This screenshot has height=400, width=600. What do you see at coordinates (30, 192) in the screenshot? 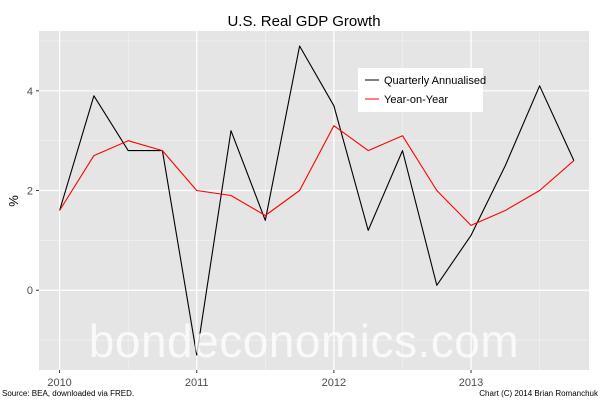
I see `y-tick-label: 2` at bounding box center [30, 192].